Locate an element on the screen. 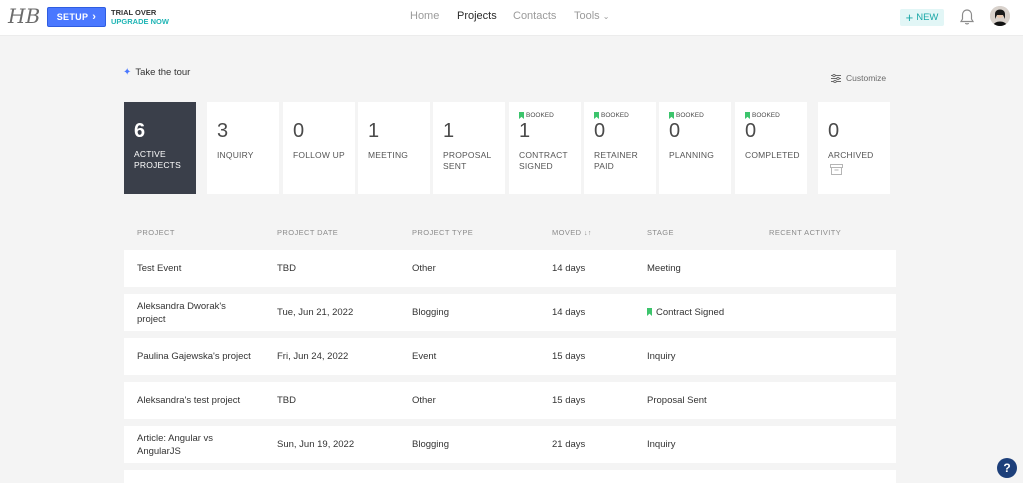 Image resolution: width=1023 pixels, height=483 pixels. project-date: Sun, Jun 19, 2022 is located at coordinates (316, 444).